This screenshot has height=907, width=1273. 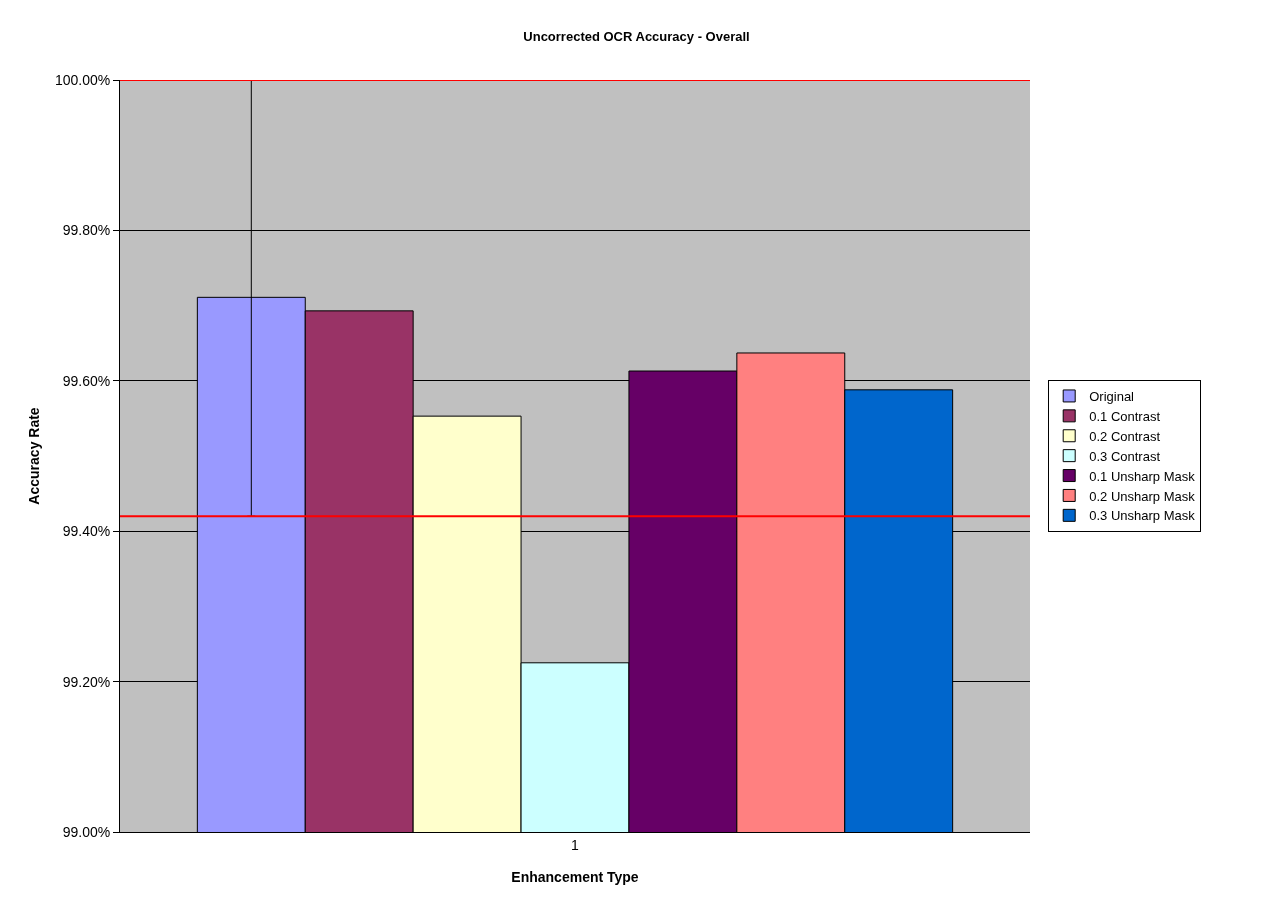 What do you see at coordinates (1125, 436) in the screenshot?
I see `legend-label: 0.2 Contrast` at bounding box center [1125, 436].